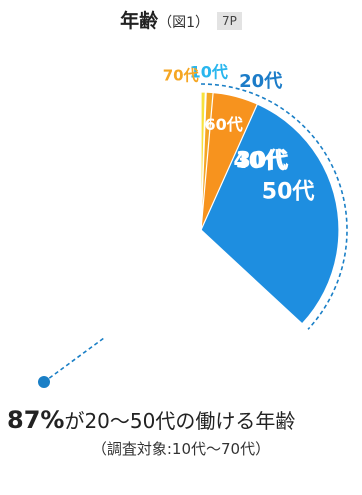 Image resolution: width=362 pixels, height=495 pixels. Describe the element at coordinates (36, 420) in the screenshot. I see `summary-percent: 87%` at that location.